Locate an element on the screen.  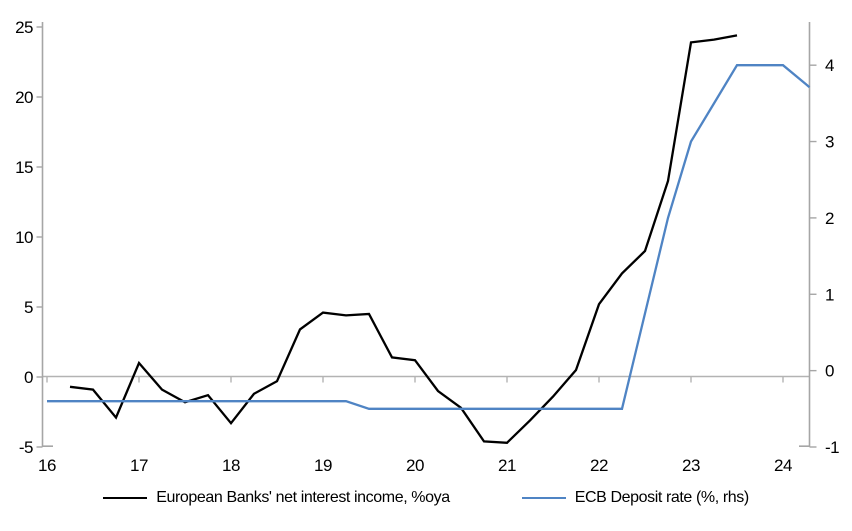
legend-line-sample-blue is located at coordinates (543, 498).